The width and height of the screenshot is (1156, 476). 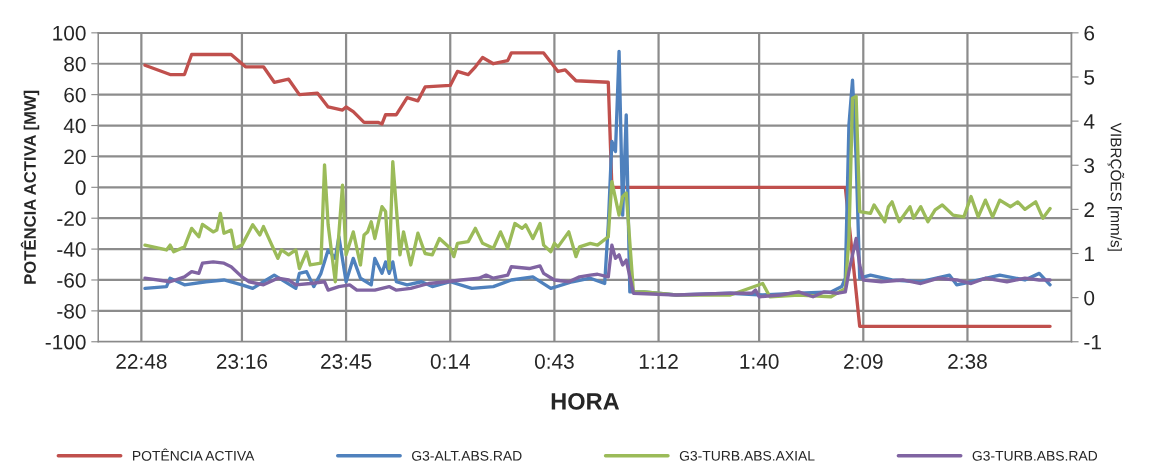 What do you see at coordinates (585, 401) in the screenshot?
I see `x-axis-title: HORA` at bounding box center [585, 401].